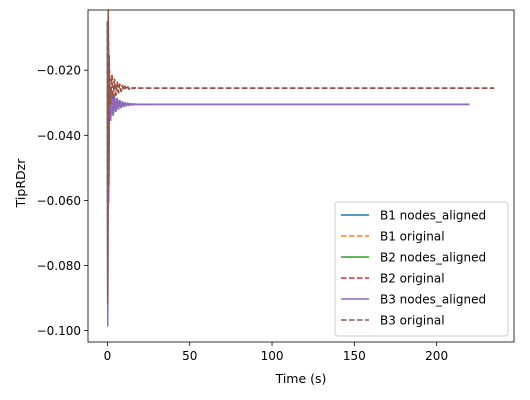 The height and width of the screenshot is (400, 530). What do you see at coordinates (354, 356) in the screenshot?
I see `x-tick-label: 150` at bounding box center [354, 356].